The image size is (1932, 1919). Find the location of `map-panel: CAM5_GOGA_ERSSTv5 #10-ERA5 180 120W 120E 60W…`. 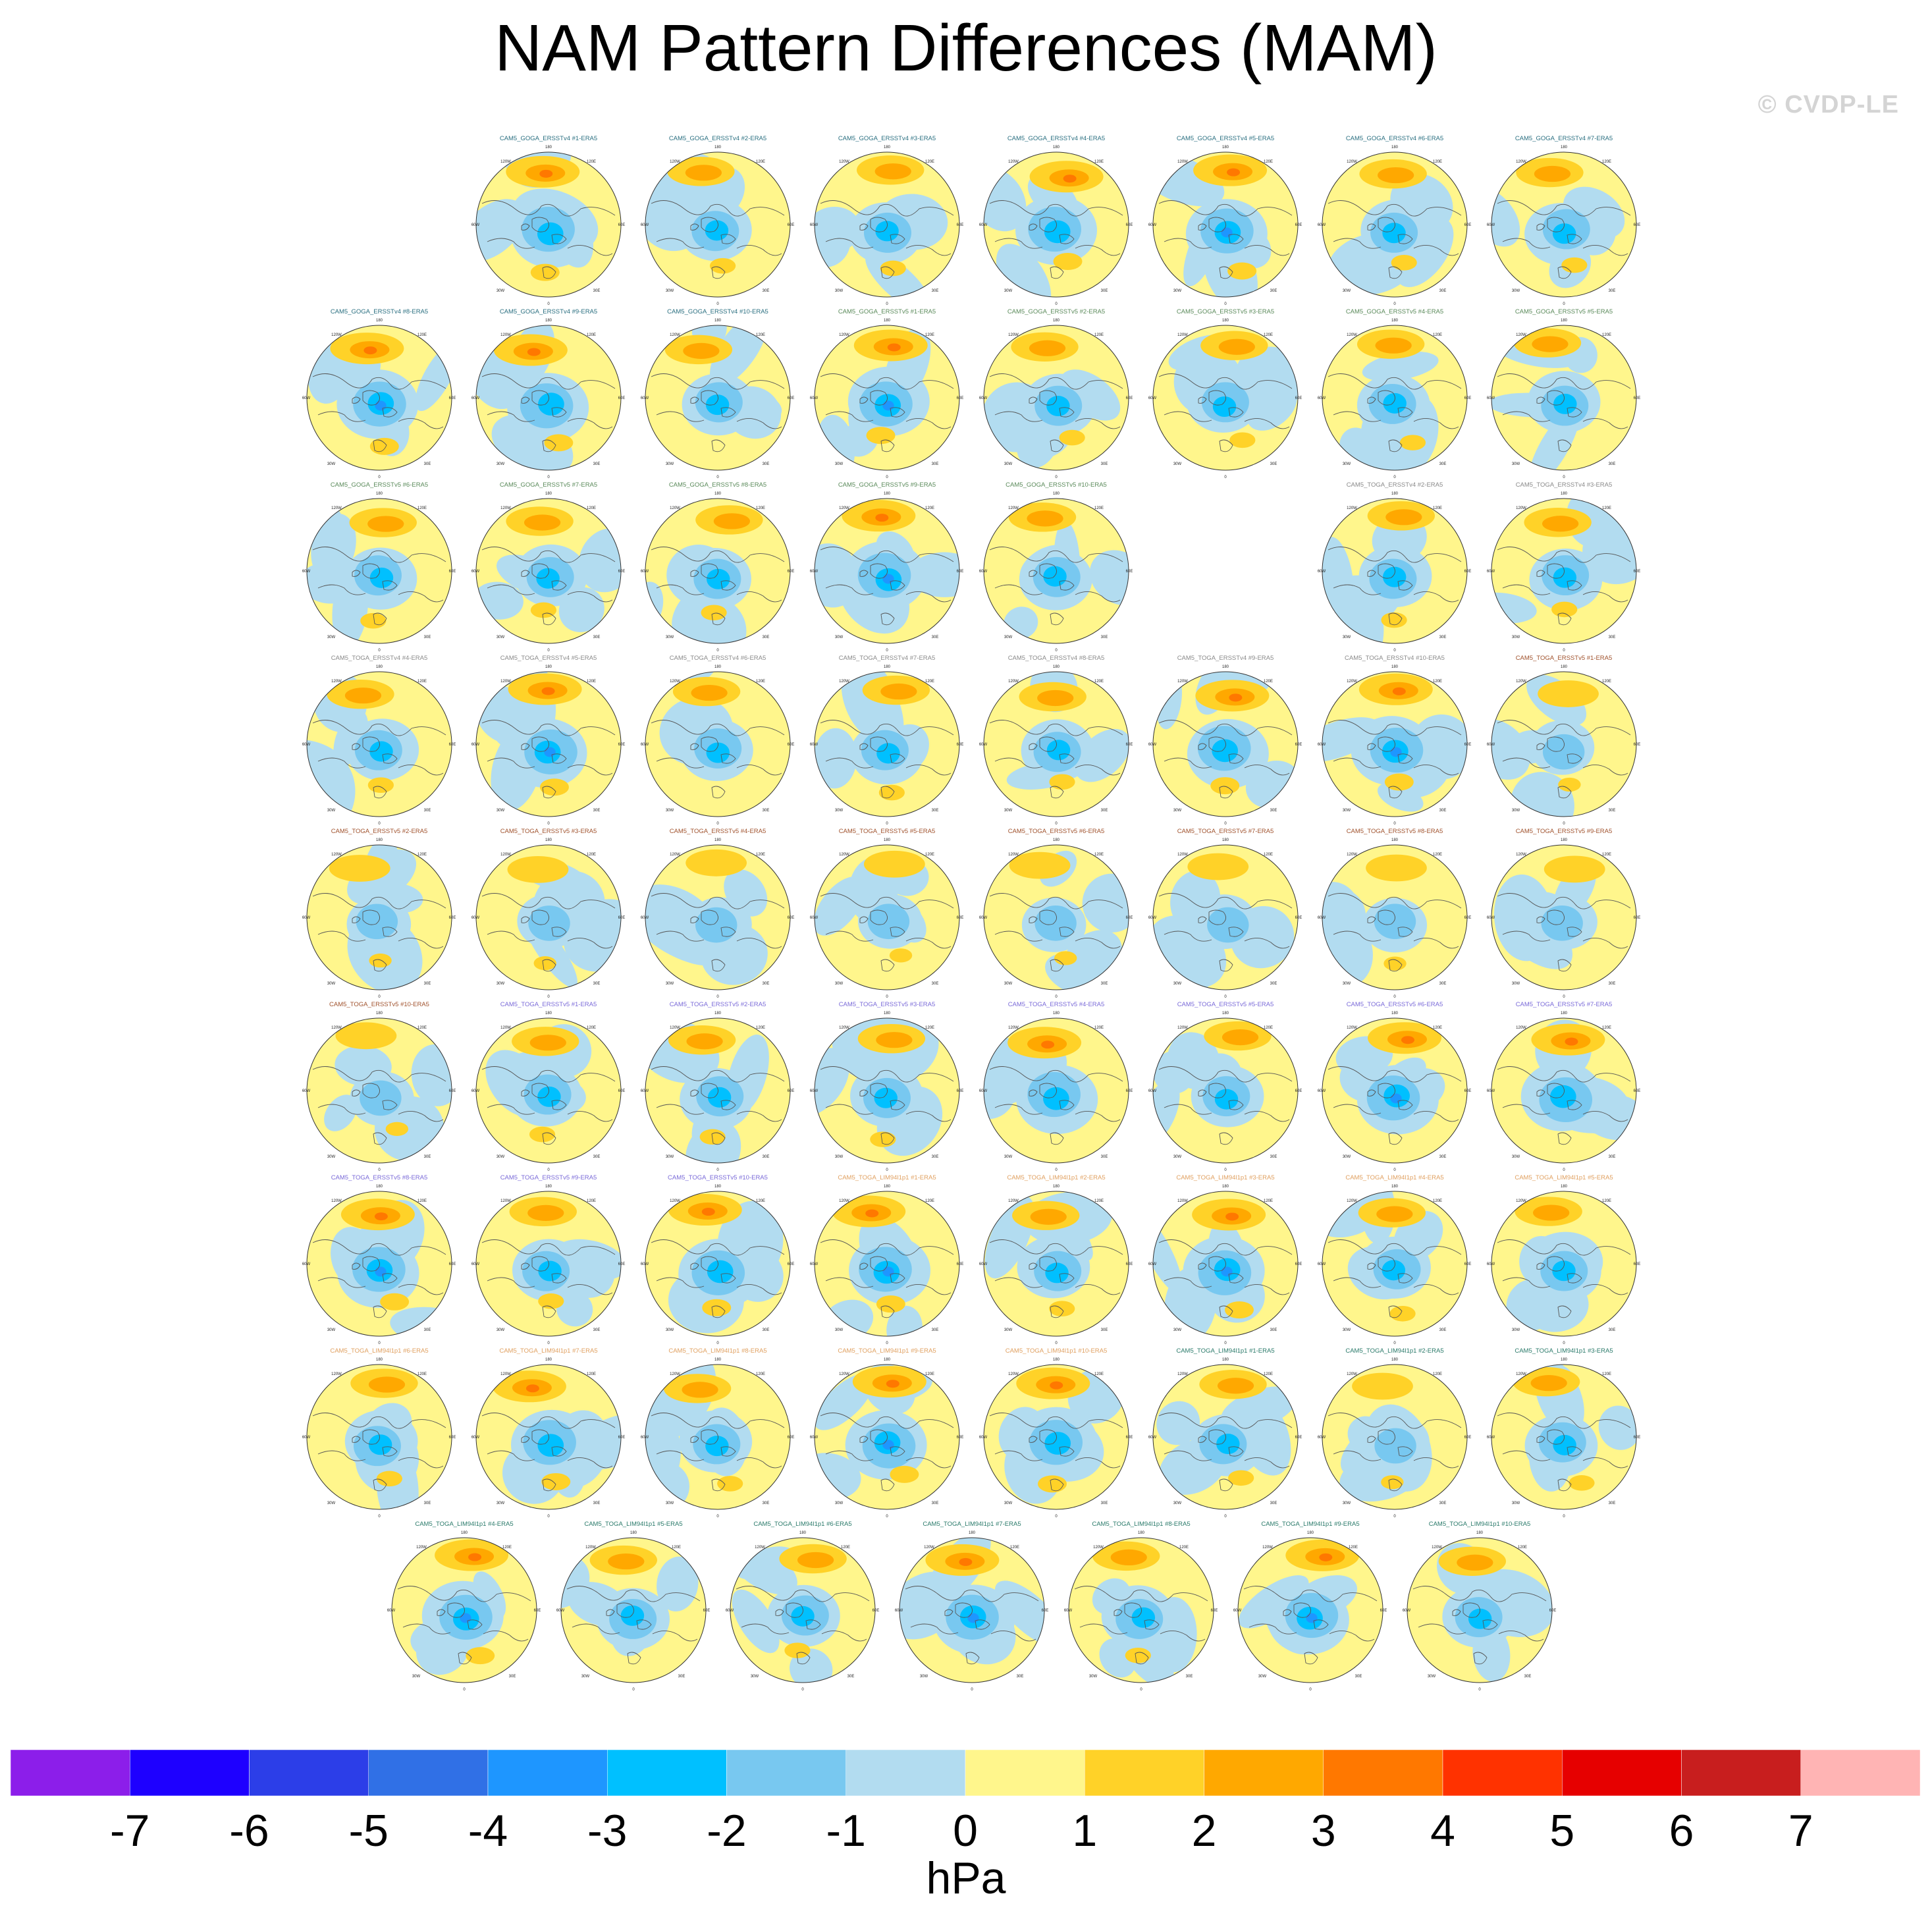

map-panel: CAM5_GOGA_ERSSTv5 #10-ERA5 180 120W 120E 60W… is located at coordinates (1056, 568).